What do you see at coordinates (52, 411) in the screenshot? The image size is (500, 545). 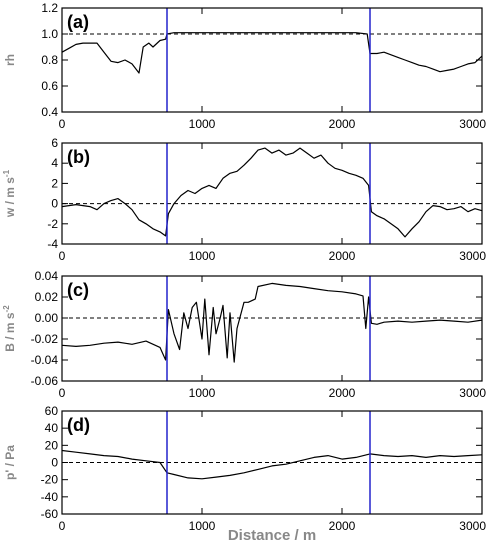 I see `y-tick-label-3-6: 60` at bounding box center [52, 411].